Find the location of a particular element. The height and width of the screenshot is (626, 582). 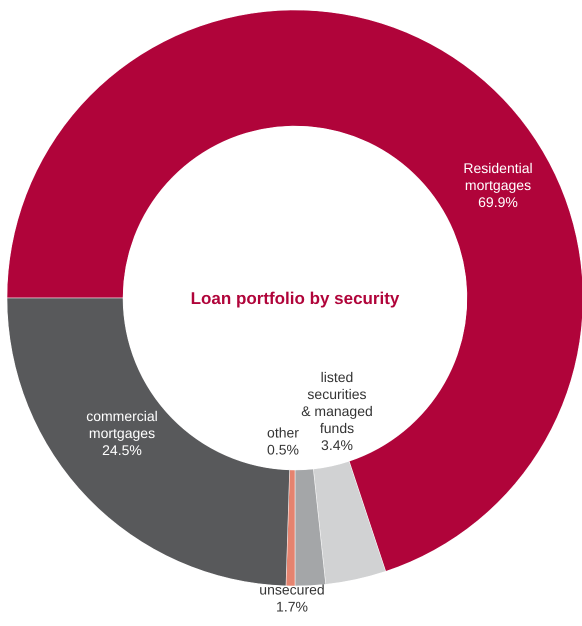

data-label: 0.5% is located at coordinates (283, 450).